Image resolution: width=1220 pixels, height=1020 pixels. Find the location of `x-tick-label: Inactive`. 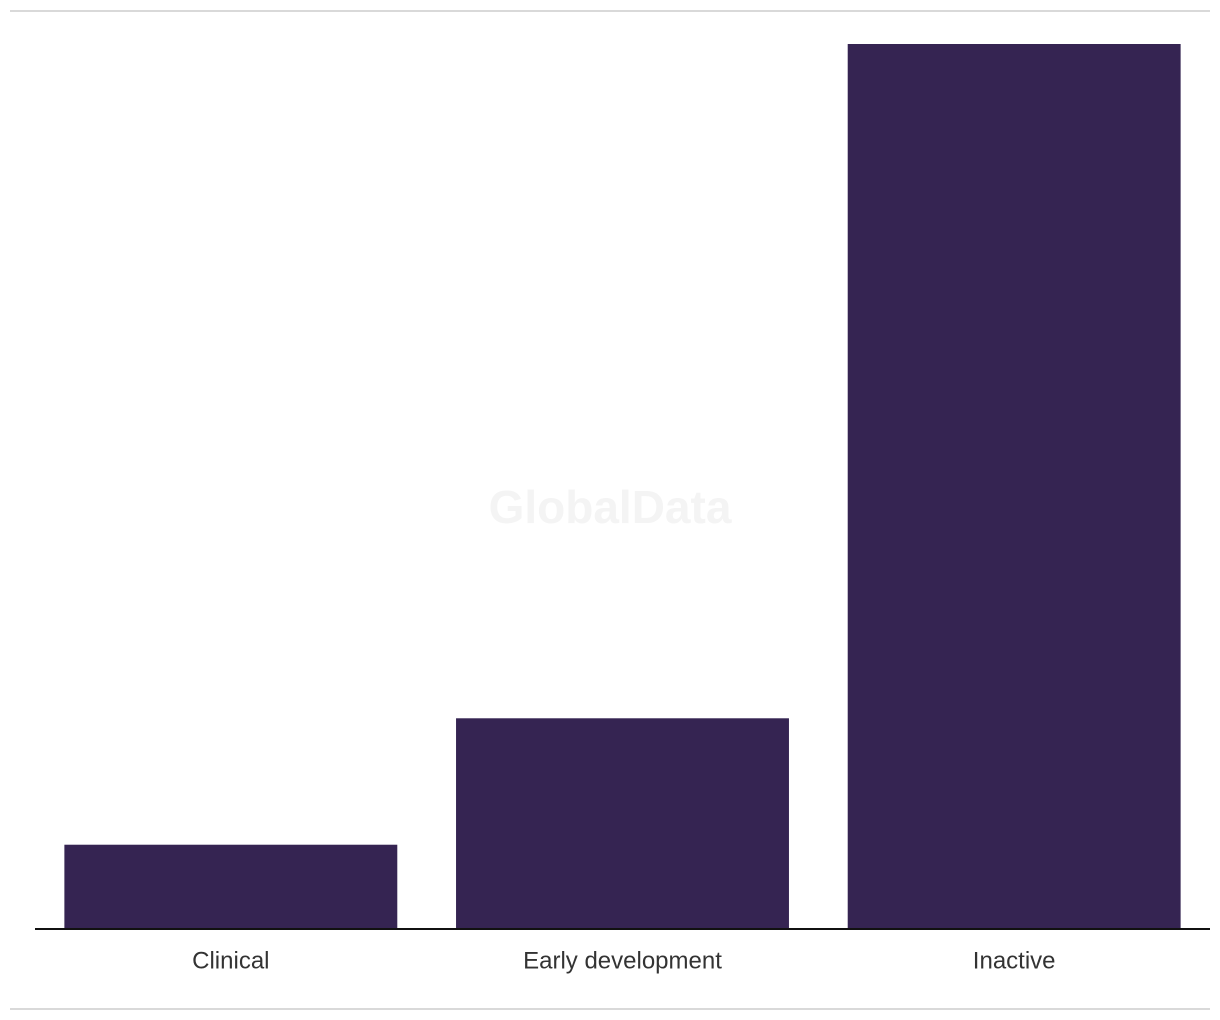

x-tick-label: Inactive is located at coordinates (1014, 960).